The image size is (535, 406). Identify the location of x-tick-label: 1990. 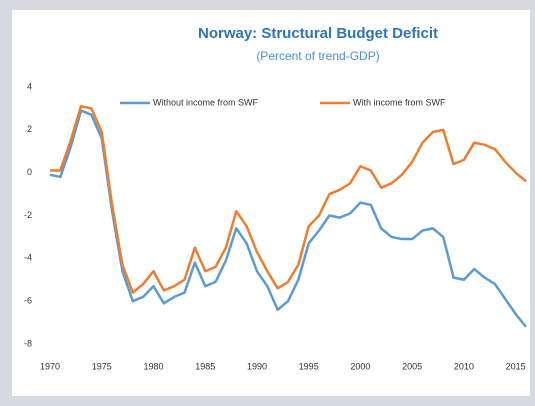
(257, 366).